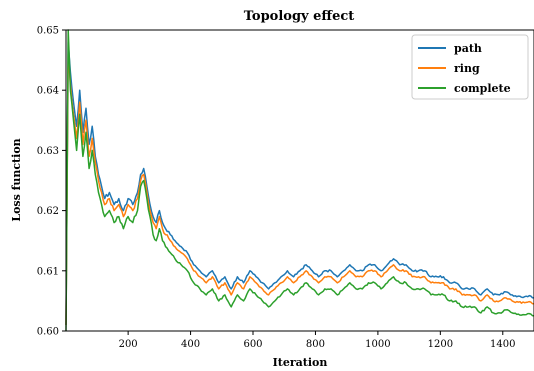 The height and width of the screenshot is (371, 534). I want to click on x-tick-label: 200, so click(128, 344).